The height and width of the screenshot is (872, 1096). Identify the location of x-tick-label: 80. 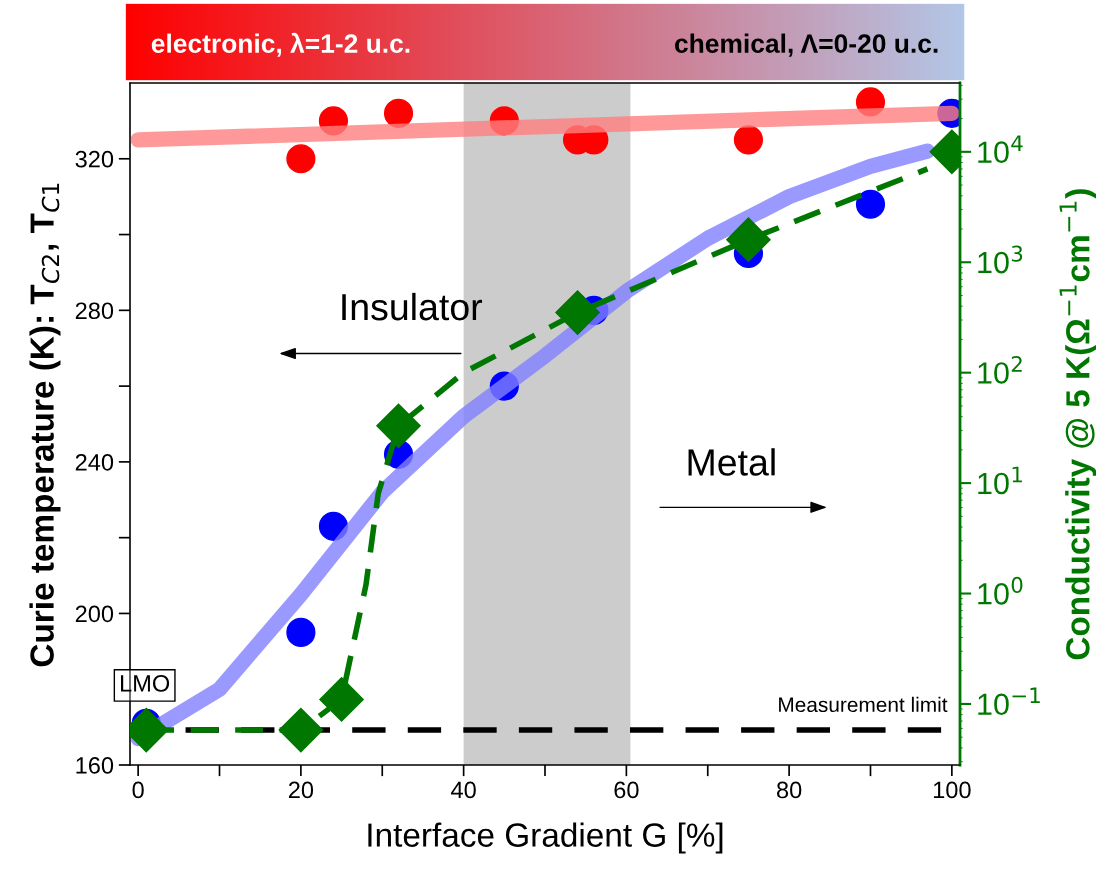
(789, 790).